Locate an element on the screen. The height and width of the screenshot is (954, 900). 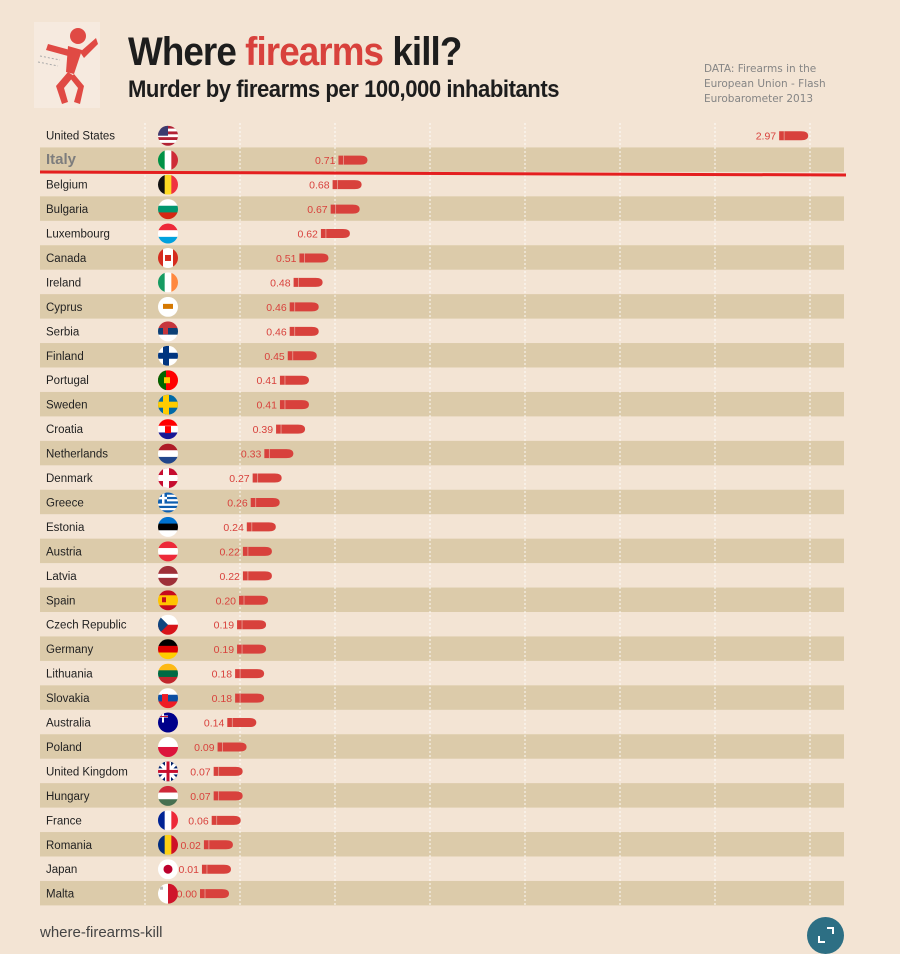
country-label: Hungary is located at coordinates (68, 797).